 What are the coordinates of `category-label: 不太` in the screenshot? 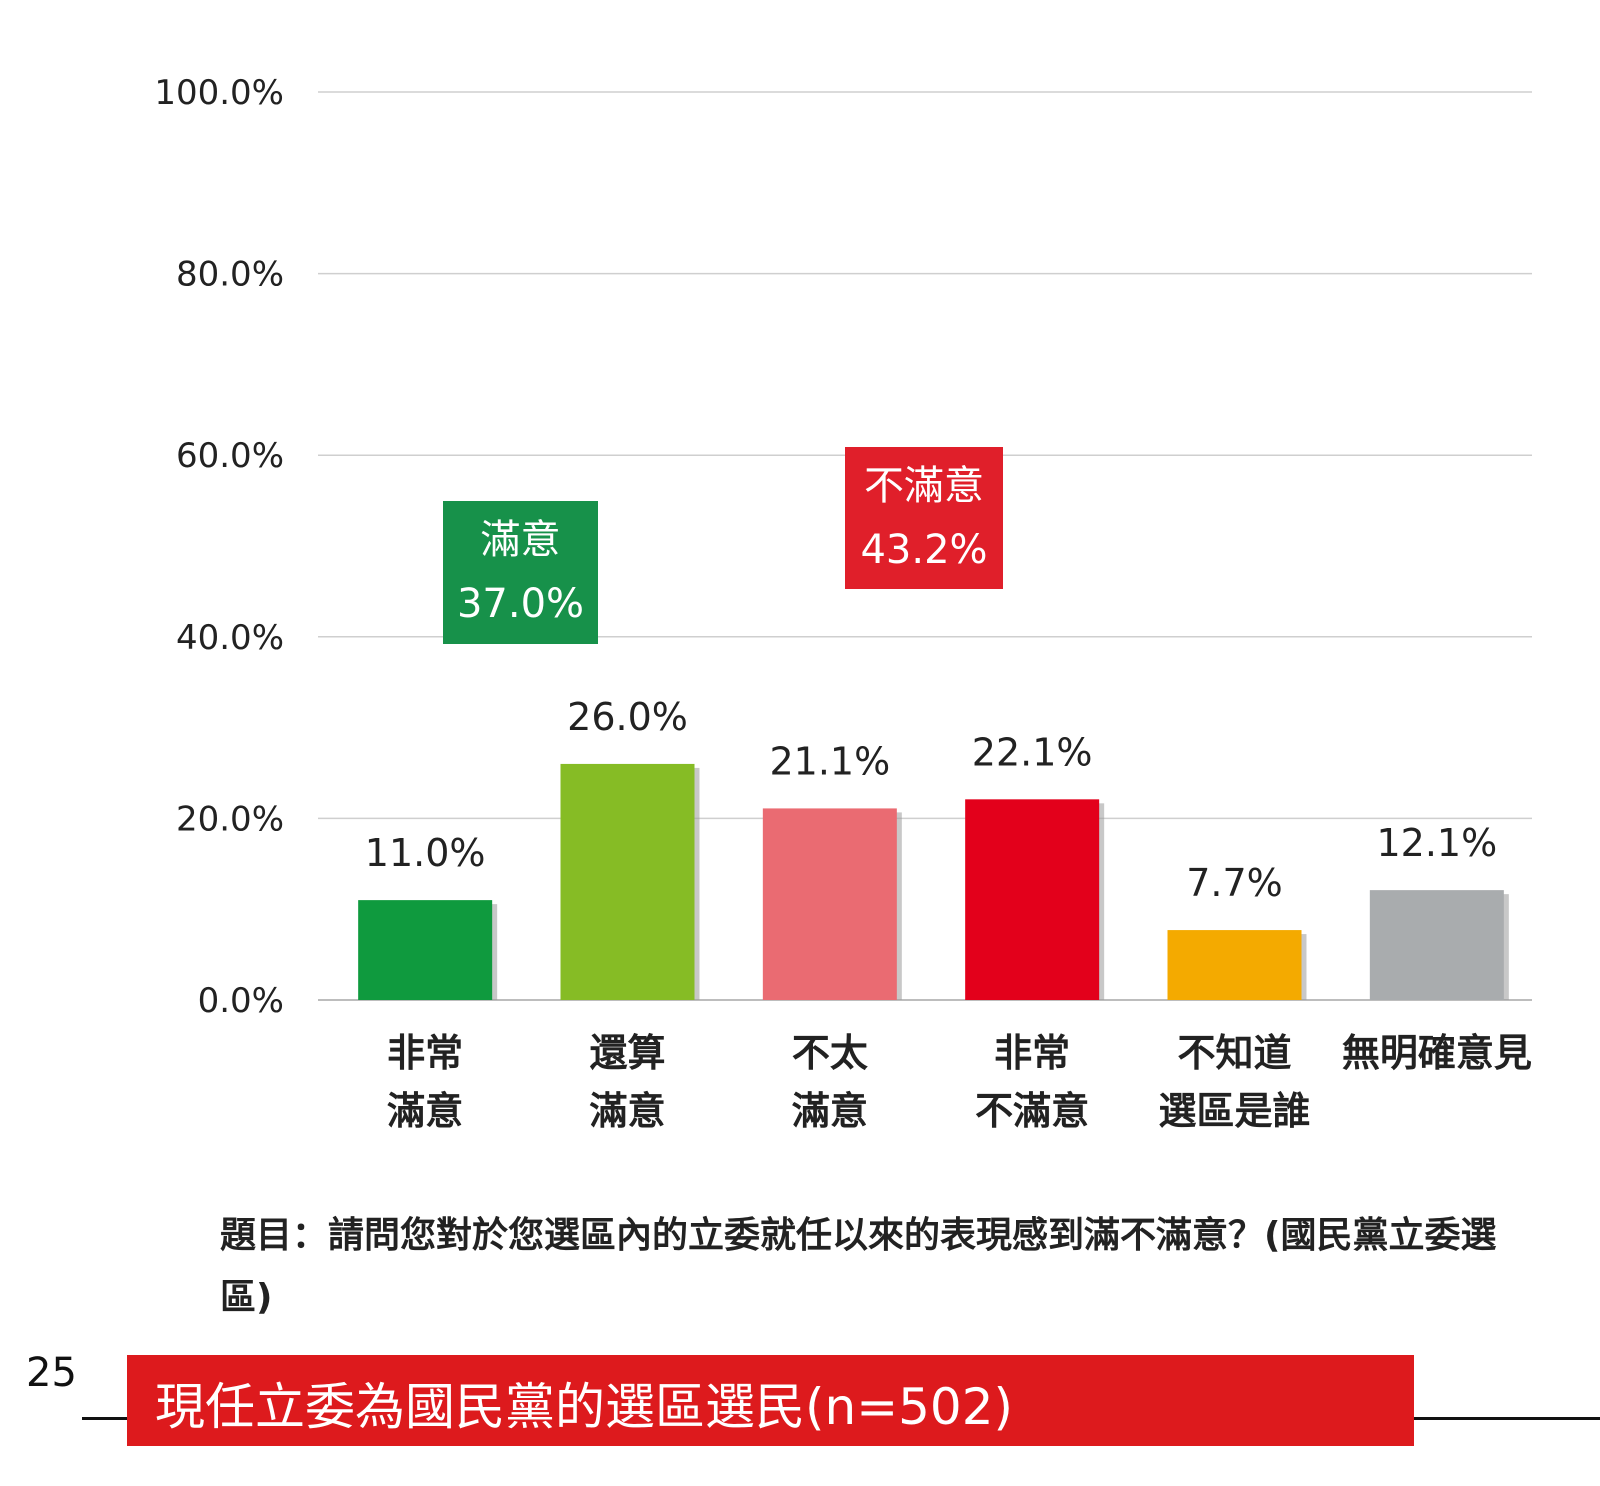 It's located at (830, 1053).